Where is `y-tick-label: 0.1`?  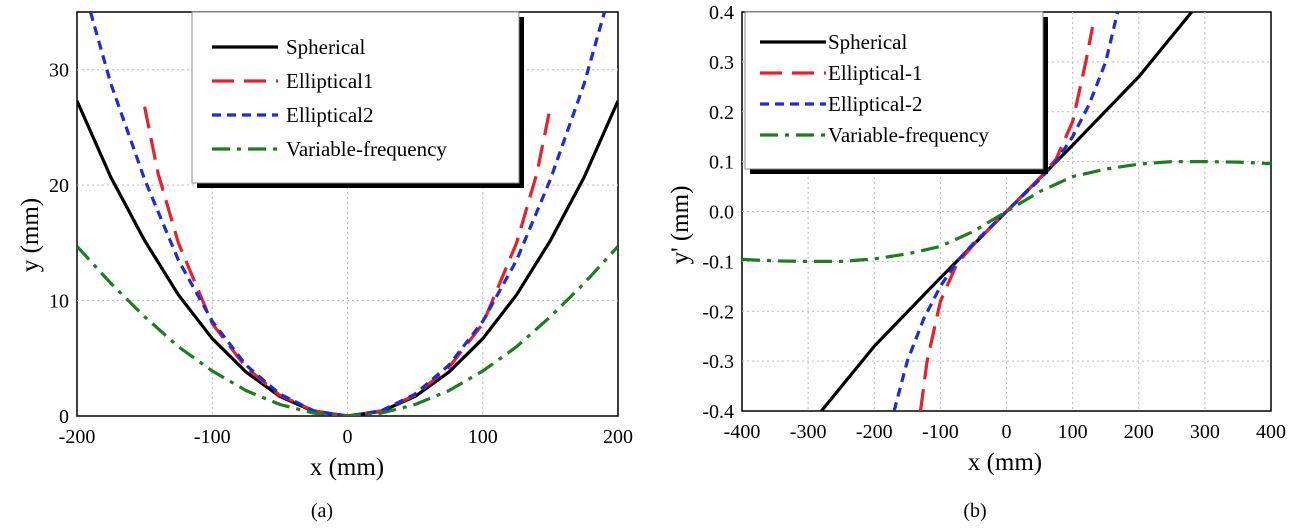
y-tick-label: 0.1 is located at coordinates (721, 163).